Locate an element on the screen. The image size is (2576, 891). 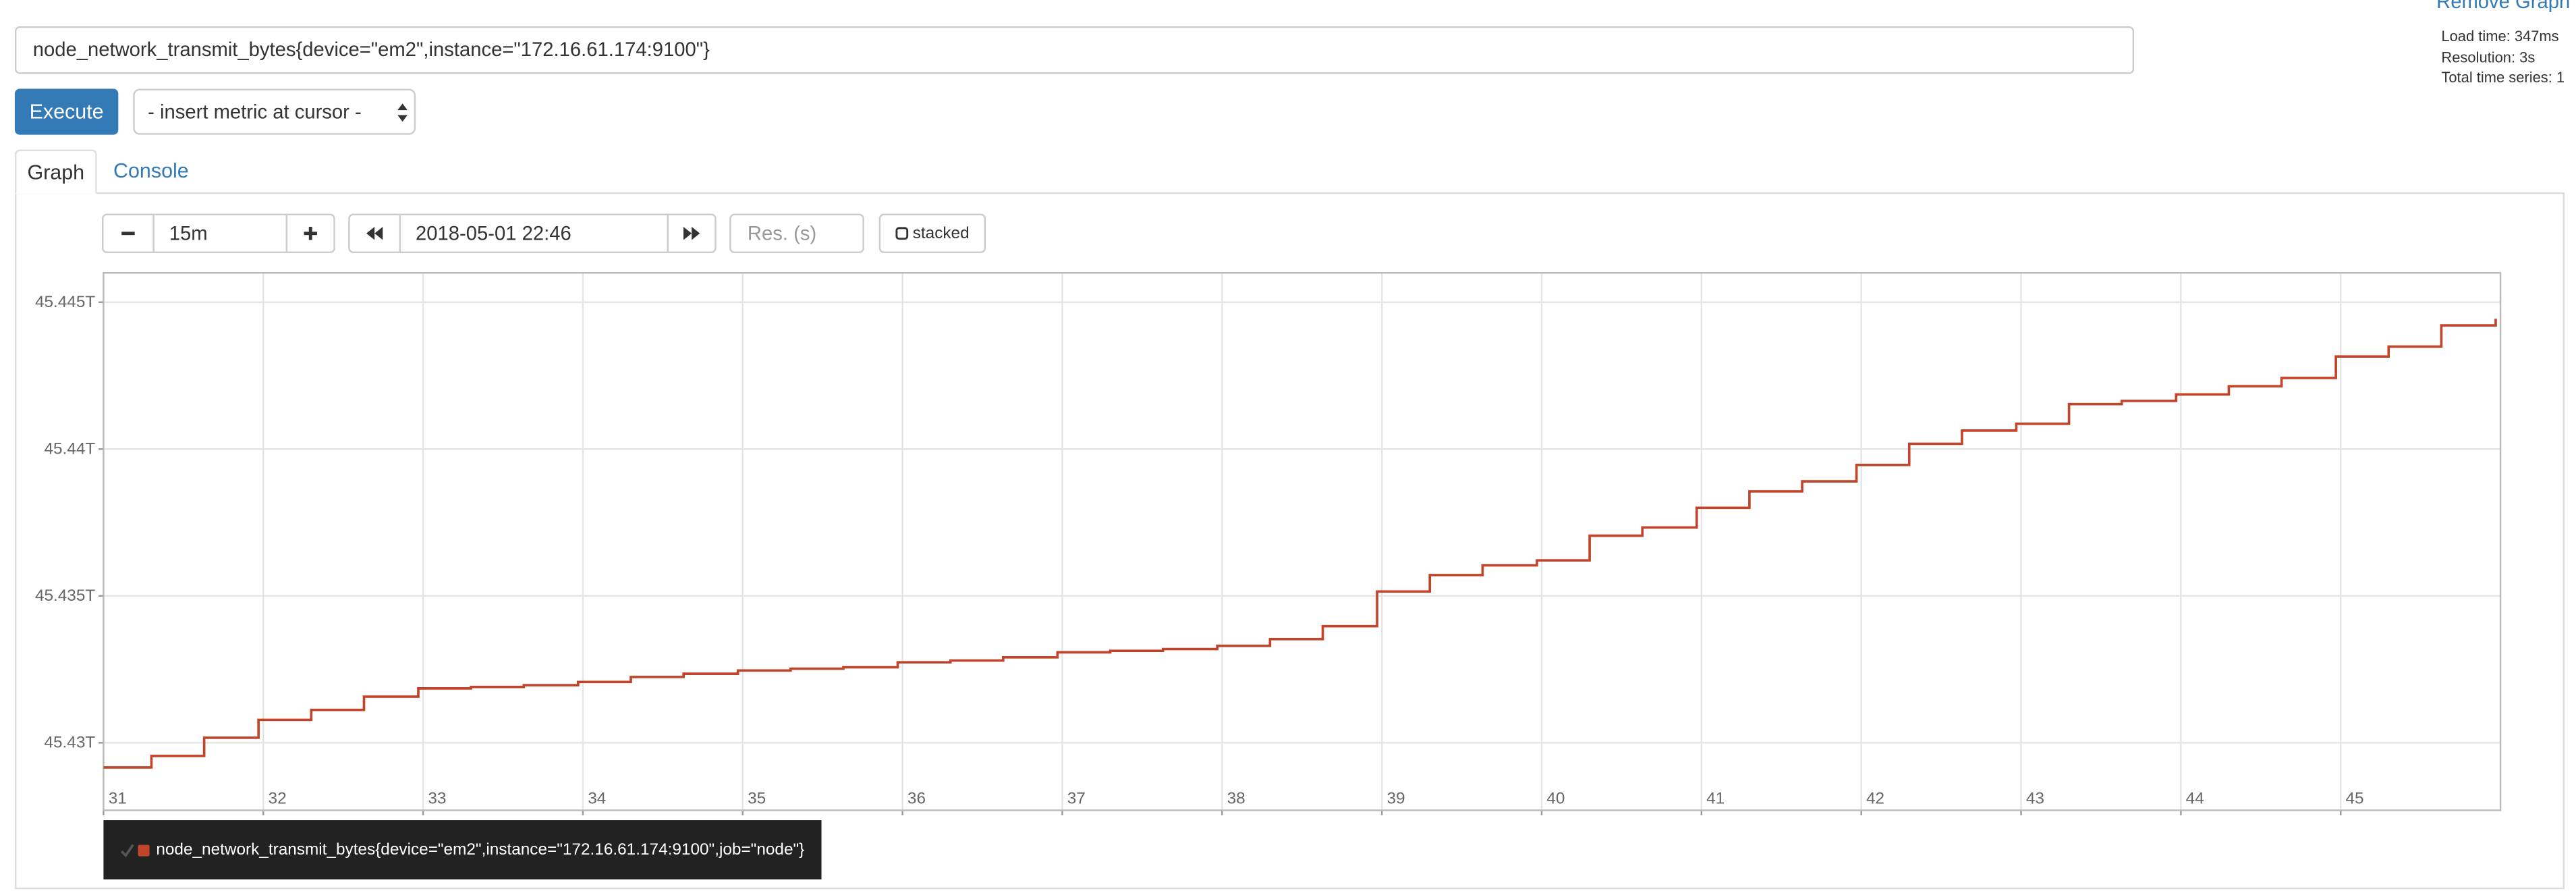
legend-check is located at coordinates (127, 850).